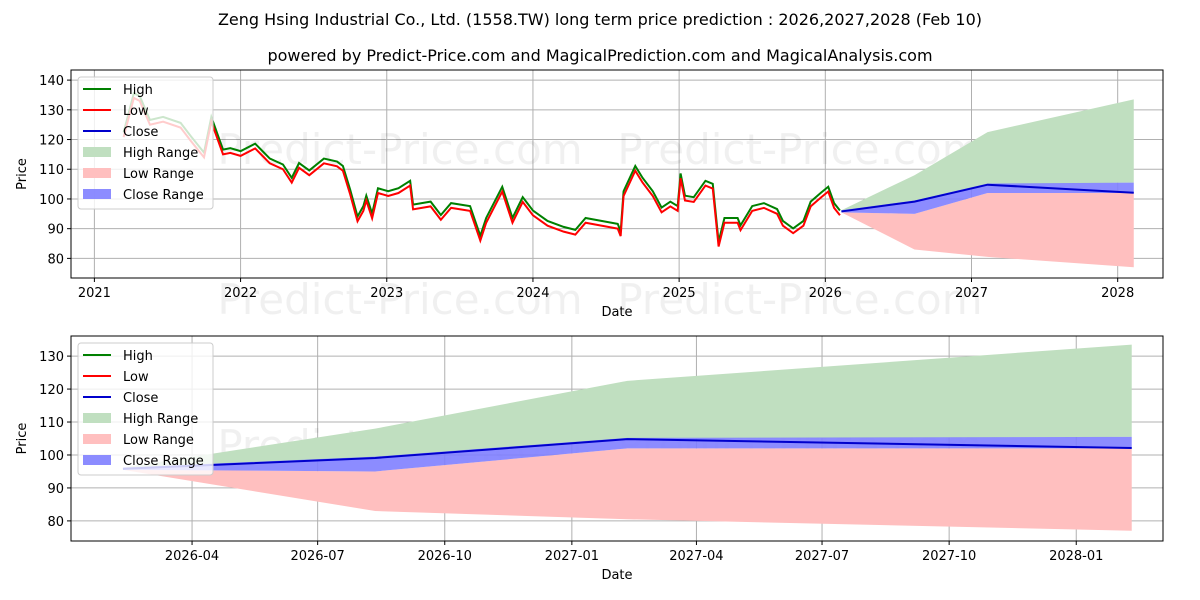  I want to click on x-tick-label: 2027, so click(971, 293).